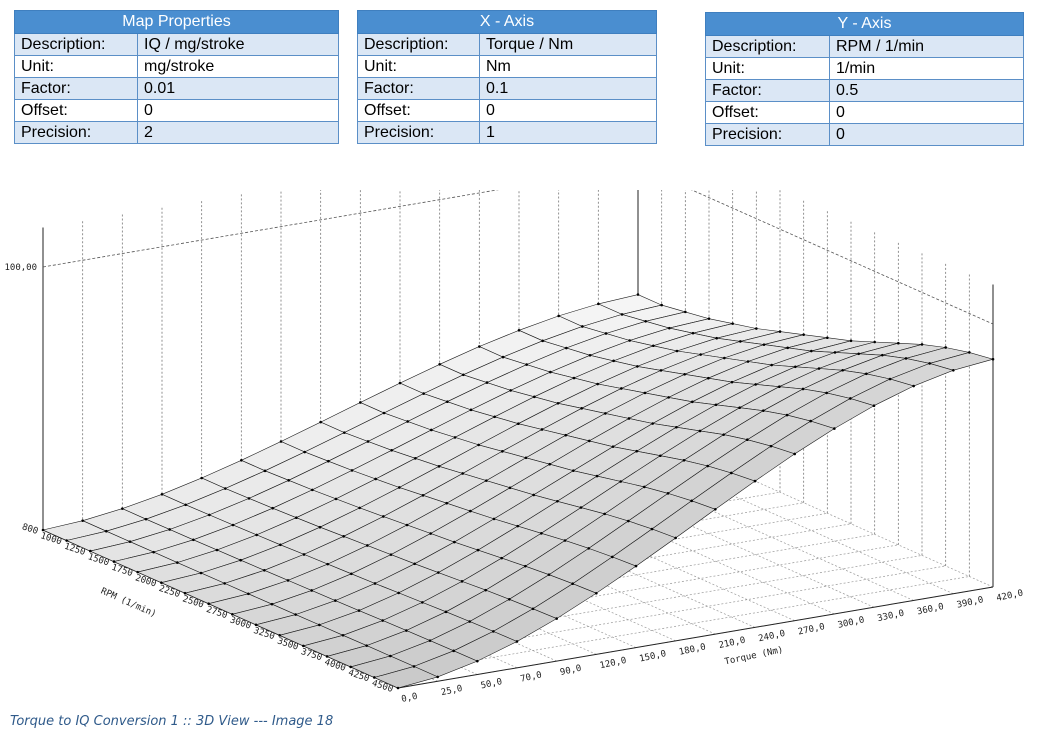 The image size is (1040, 739). Describe the element at coordinates (568, 110) in the screenshot. I see `x-offset-value: 0` at that location.